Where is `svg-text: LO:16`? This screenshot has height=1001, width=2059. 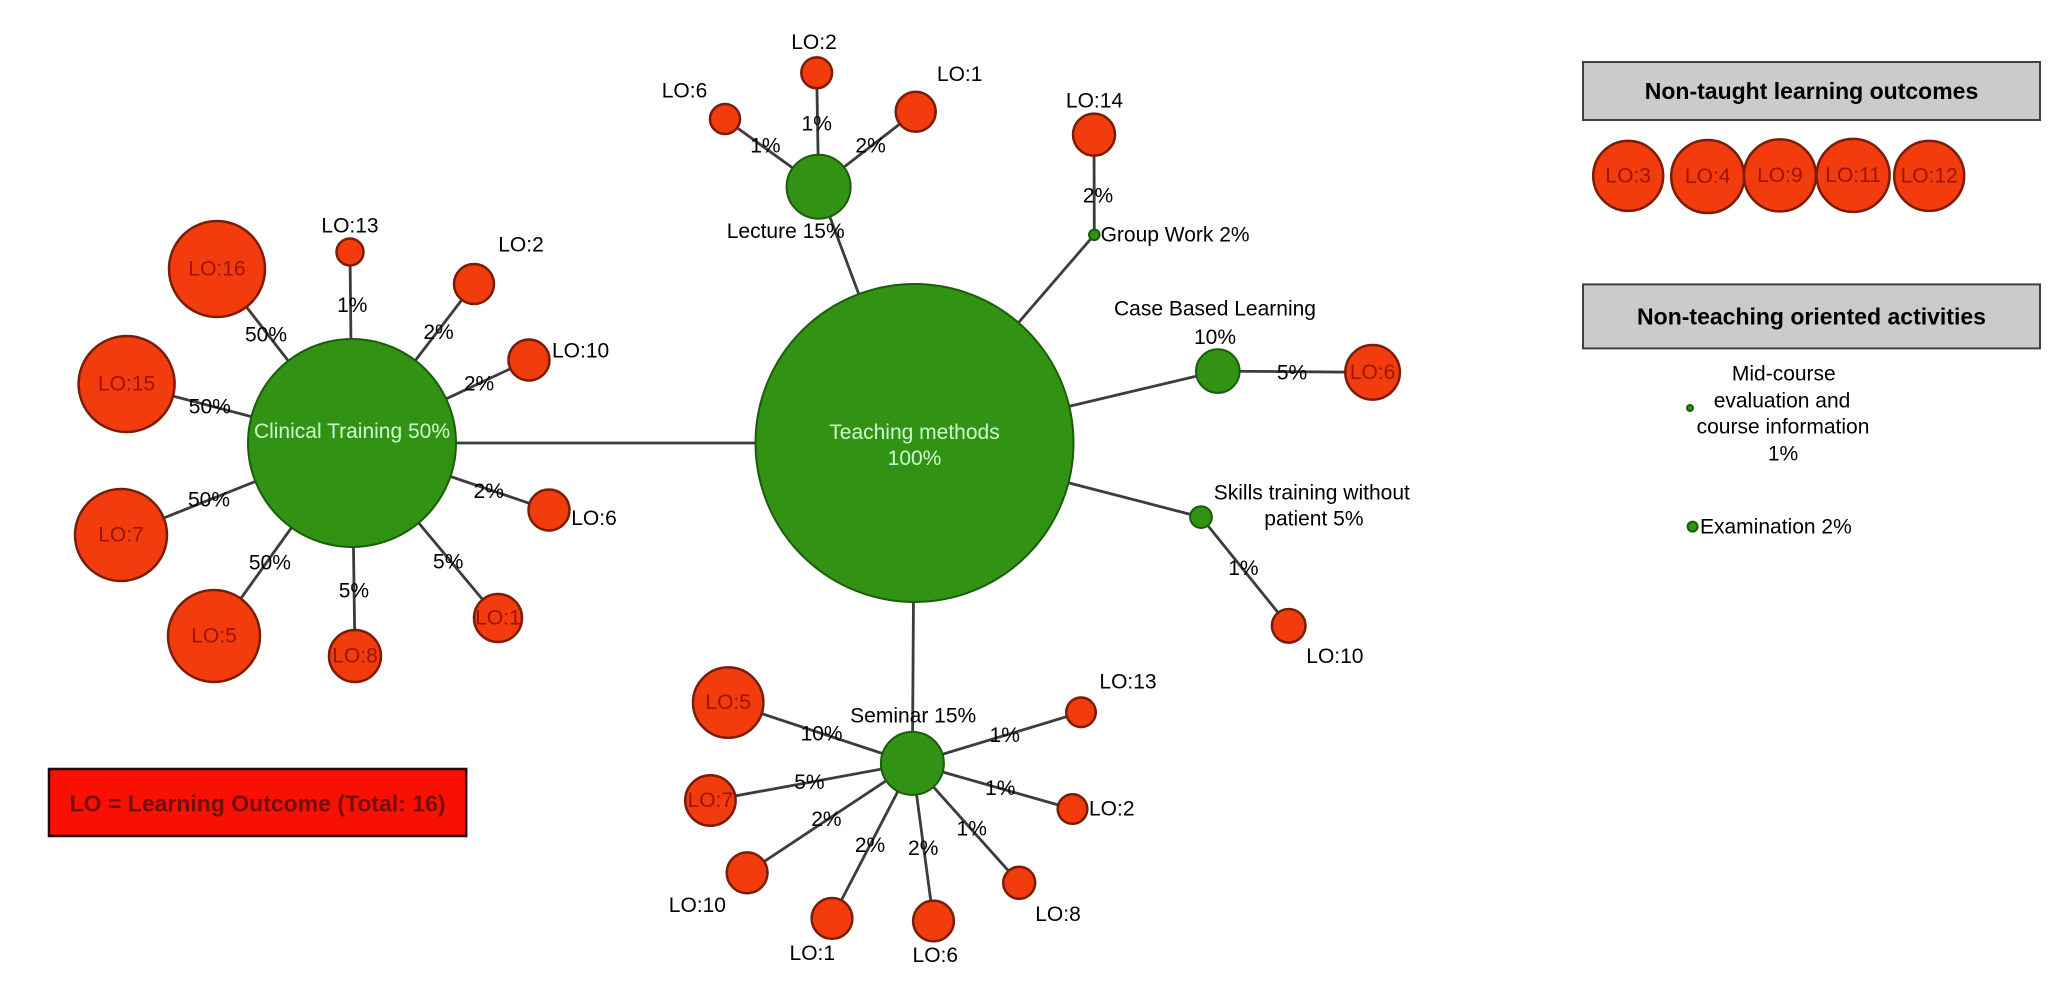
svg-text: LO:16 is located at coordinates (216, 269).